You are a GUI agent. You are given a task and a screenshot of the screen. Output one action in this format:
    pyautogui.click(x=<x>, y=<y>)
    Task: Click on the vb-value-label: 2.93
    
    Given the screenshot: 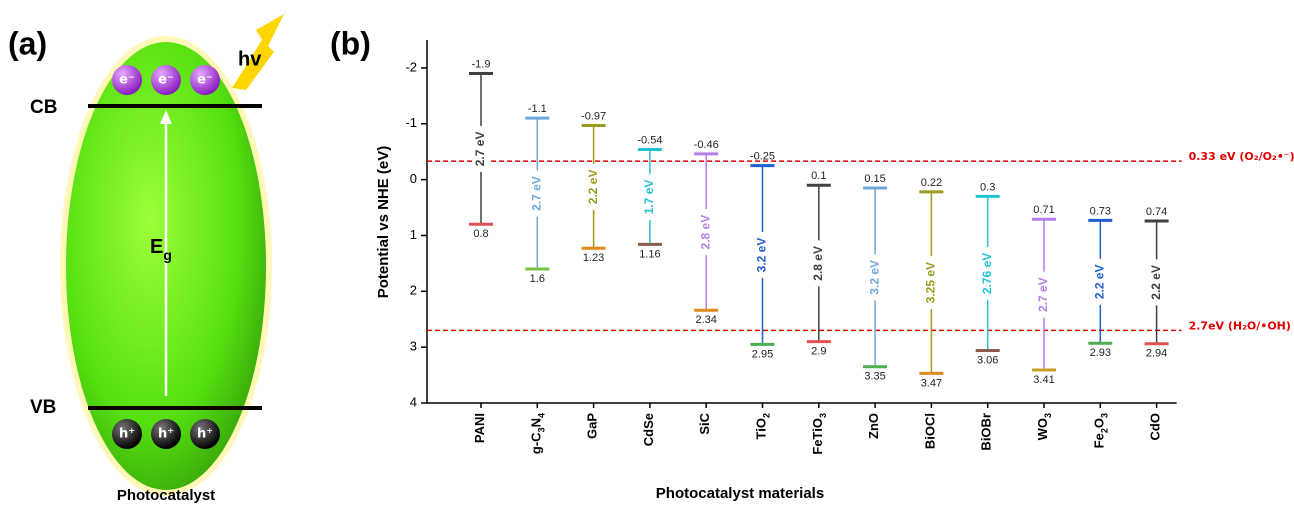 What is the action you would take?
    pyautogui.click(x=1100, y=353)
    